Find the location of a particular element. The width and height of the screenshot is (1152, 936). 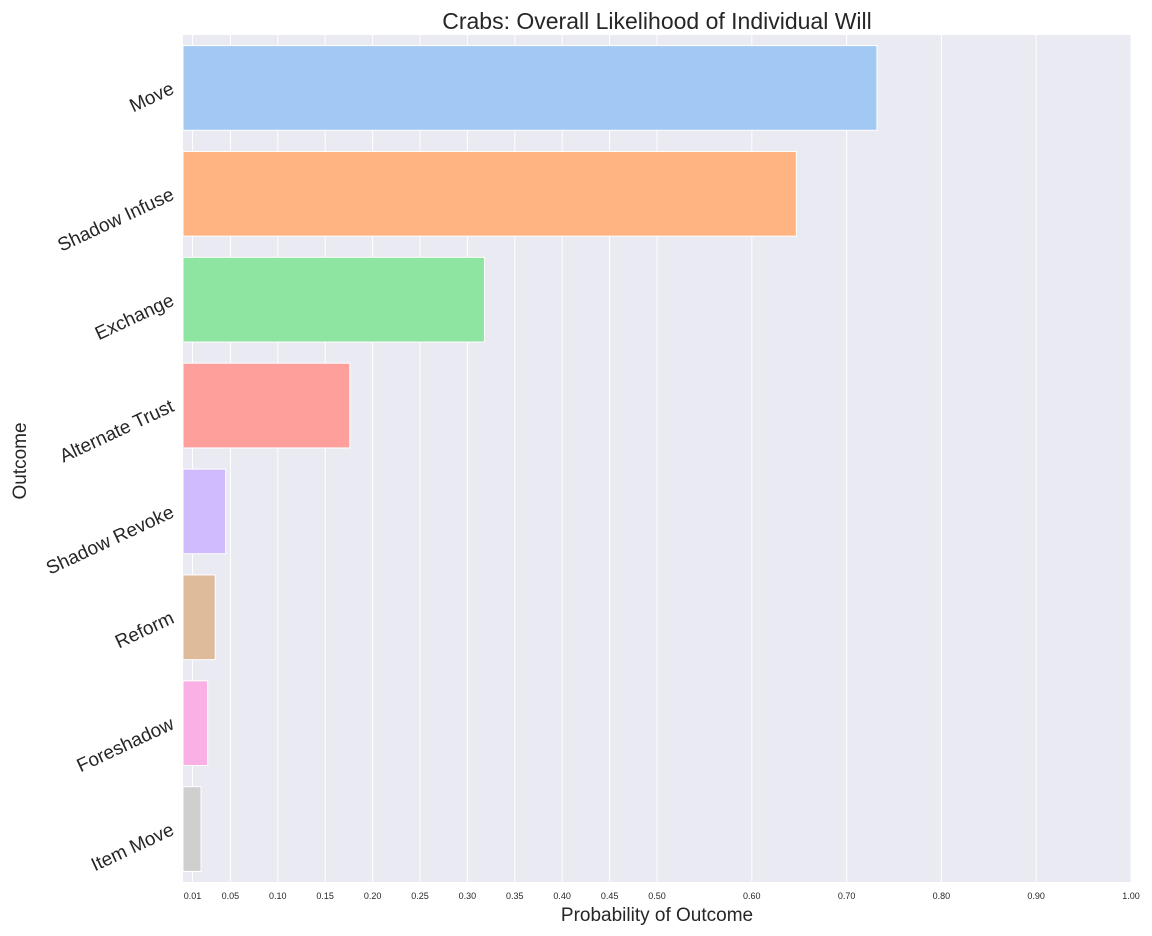

bar-reform is located at coordinates (199, 617).